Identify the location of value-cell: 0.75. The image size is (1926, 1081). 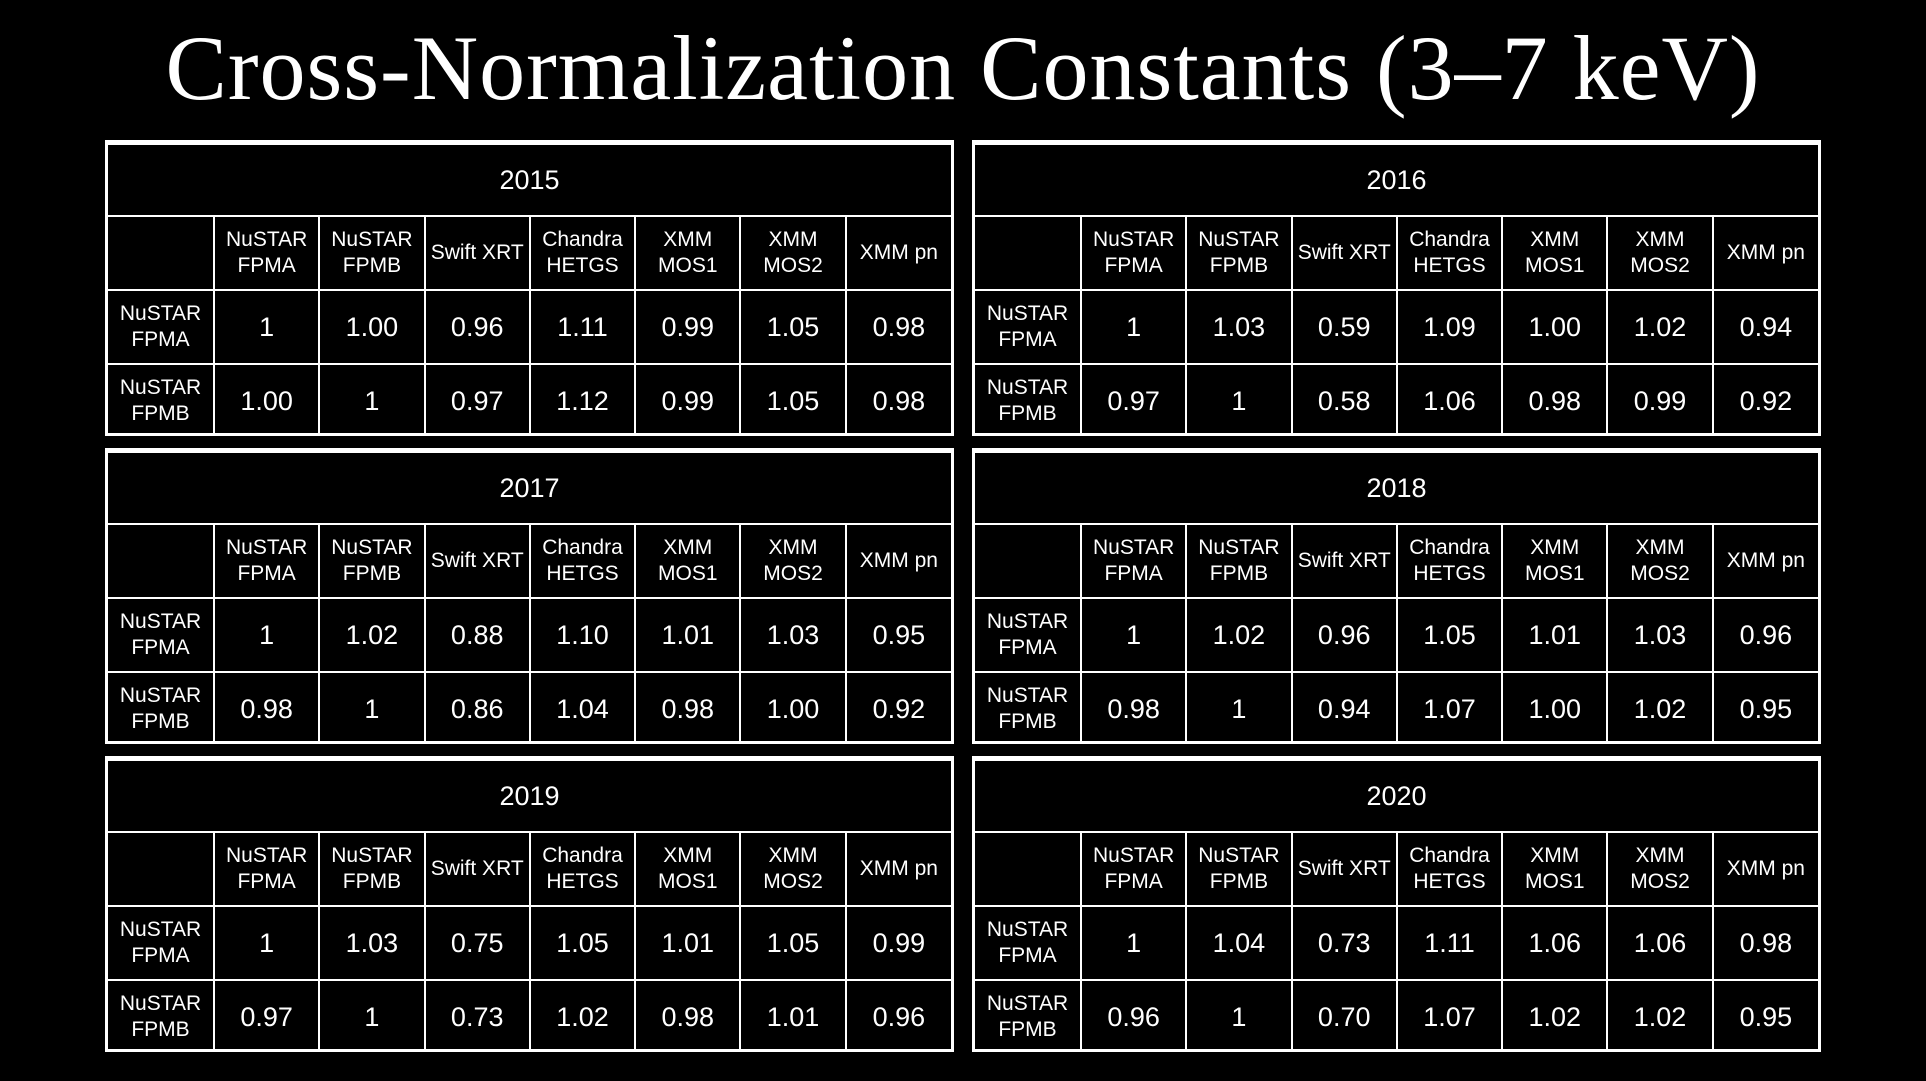
(477, 943).